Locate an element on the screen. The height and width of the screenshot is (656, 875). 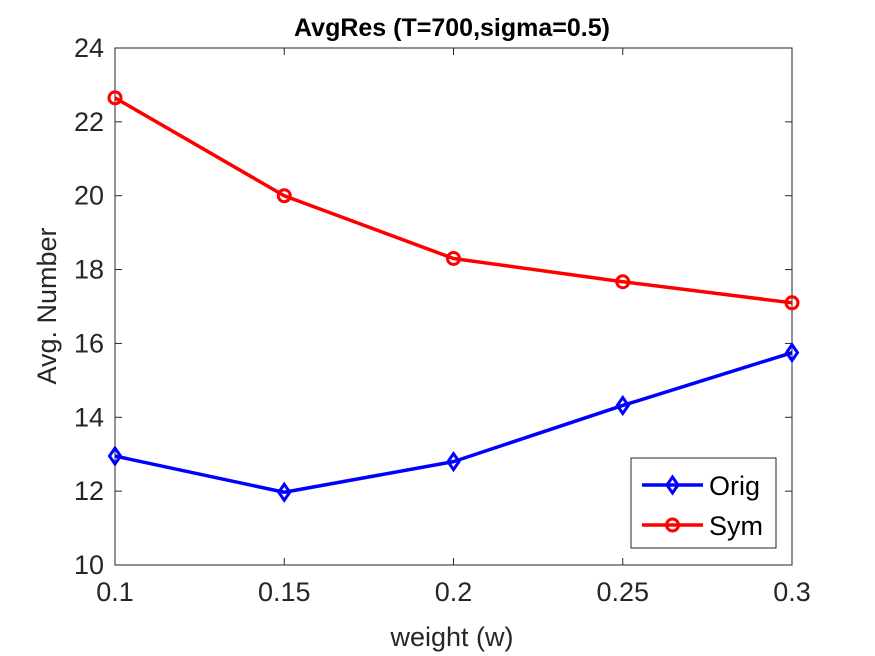
y-tick-label: 24 is located at coordinates (89, 48).